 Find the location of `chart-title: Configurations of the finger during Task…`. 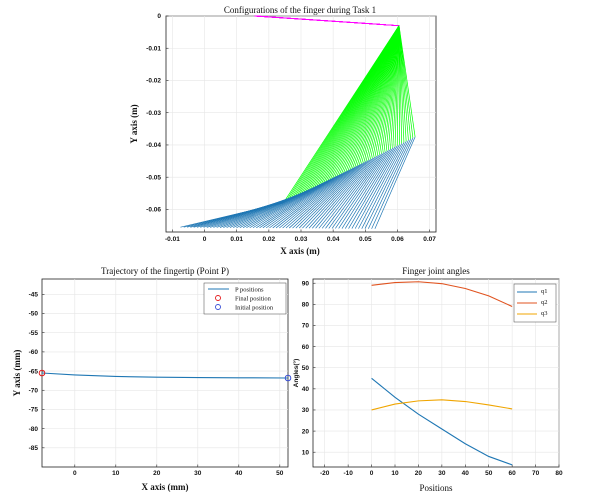

chart-title: Configurations of the finger during Task… is located at coordinates (300, 10).